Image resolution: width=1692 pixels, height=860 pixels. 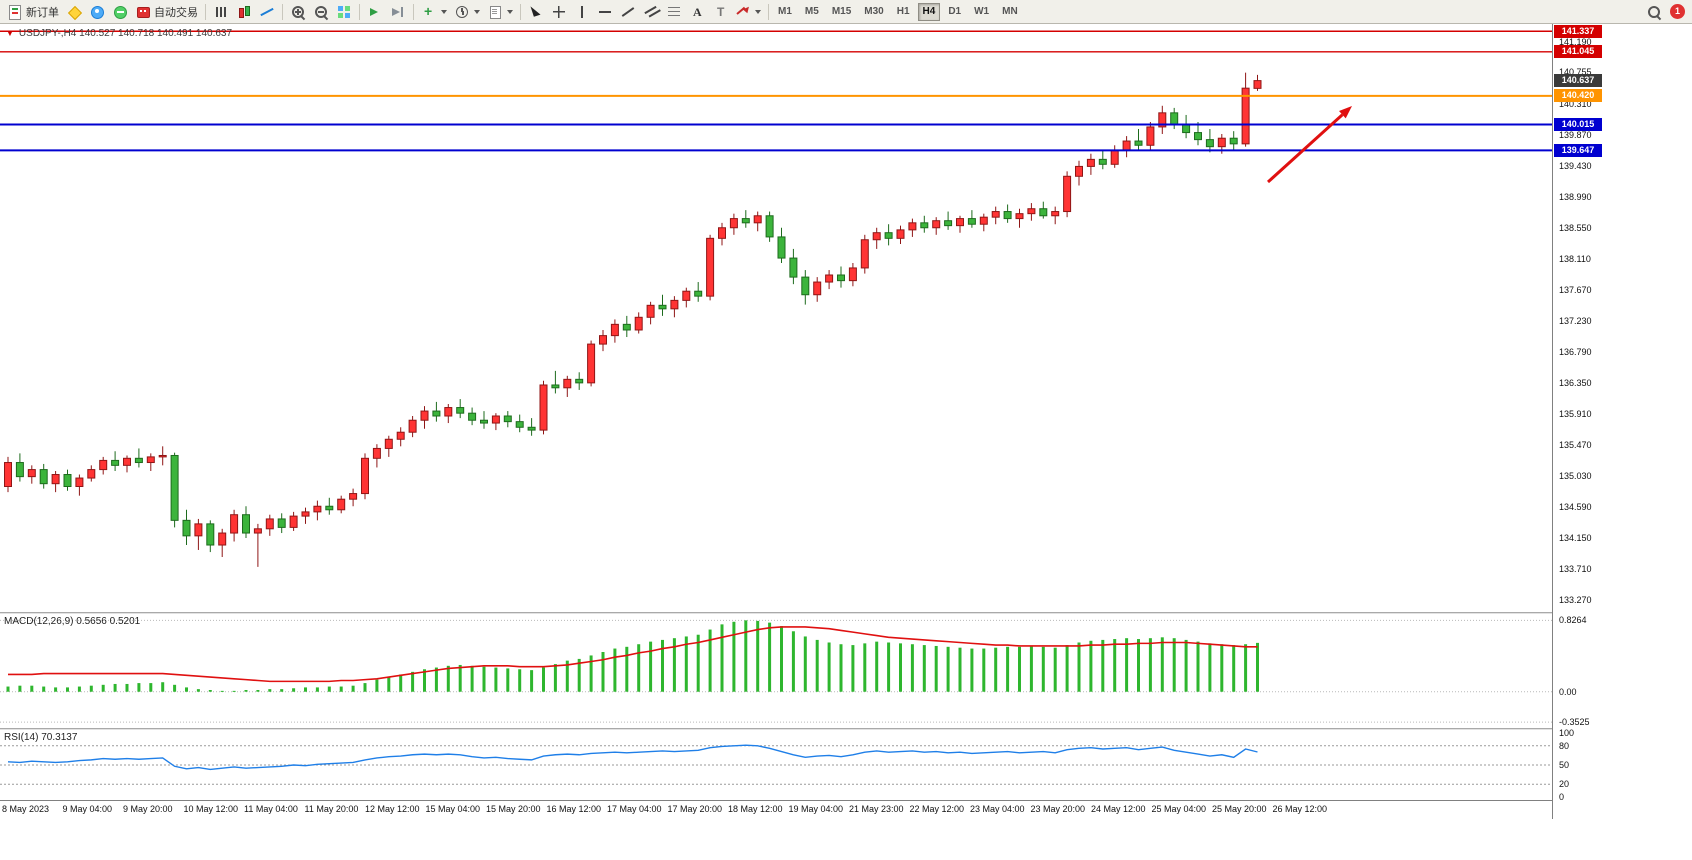 I want to click on price-line-badge: 141.337, so click(x=1578, y=31).